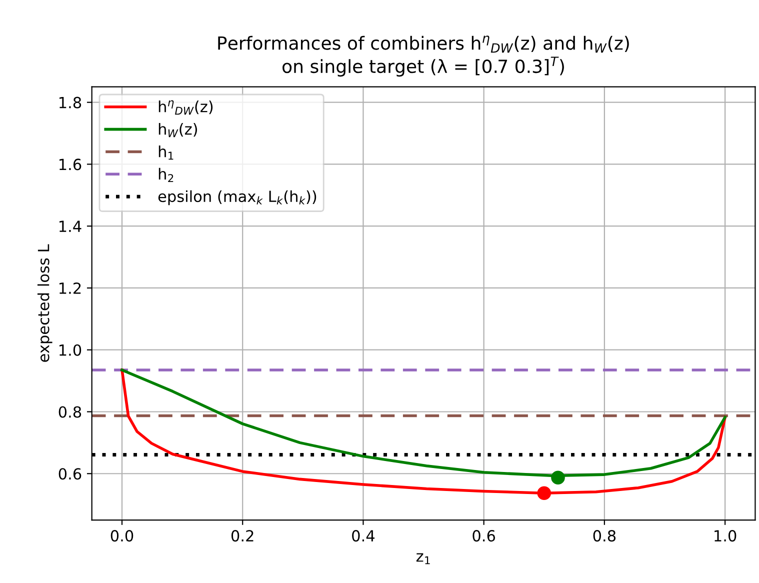  Describe the element at coordinates (185, 107) in the screenshot. I see `legend-label: h$^{η}$$_{DW}$(z)` at that location.